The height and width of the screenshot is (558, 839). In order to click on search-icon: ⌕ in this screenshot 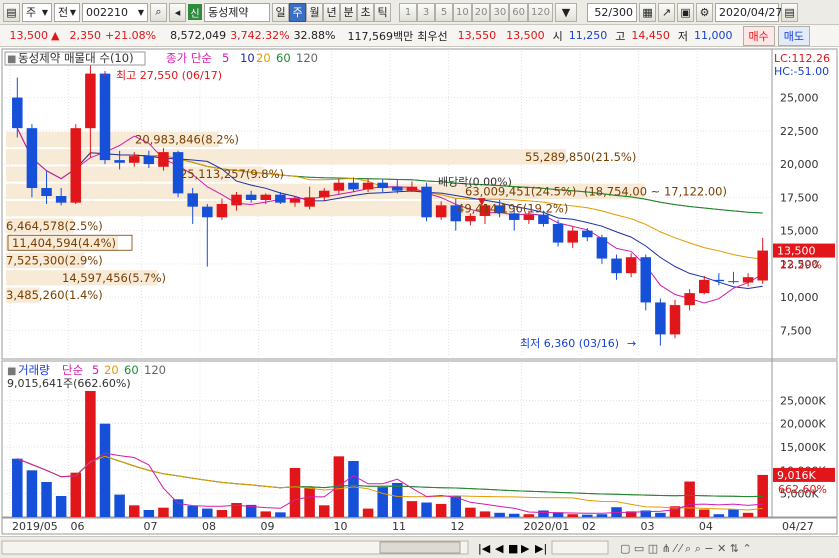, I will do `click(158, 12)`.